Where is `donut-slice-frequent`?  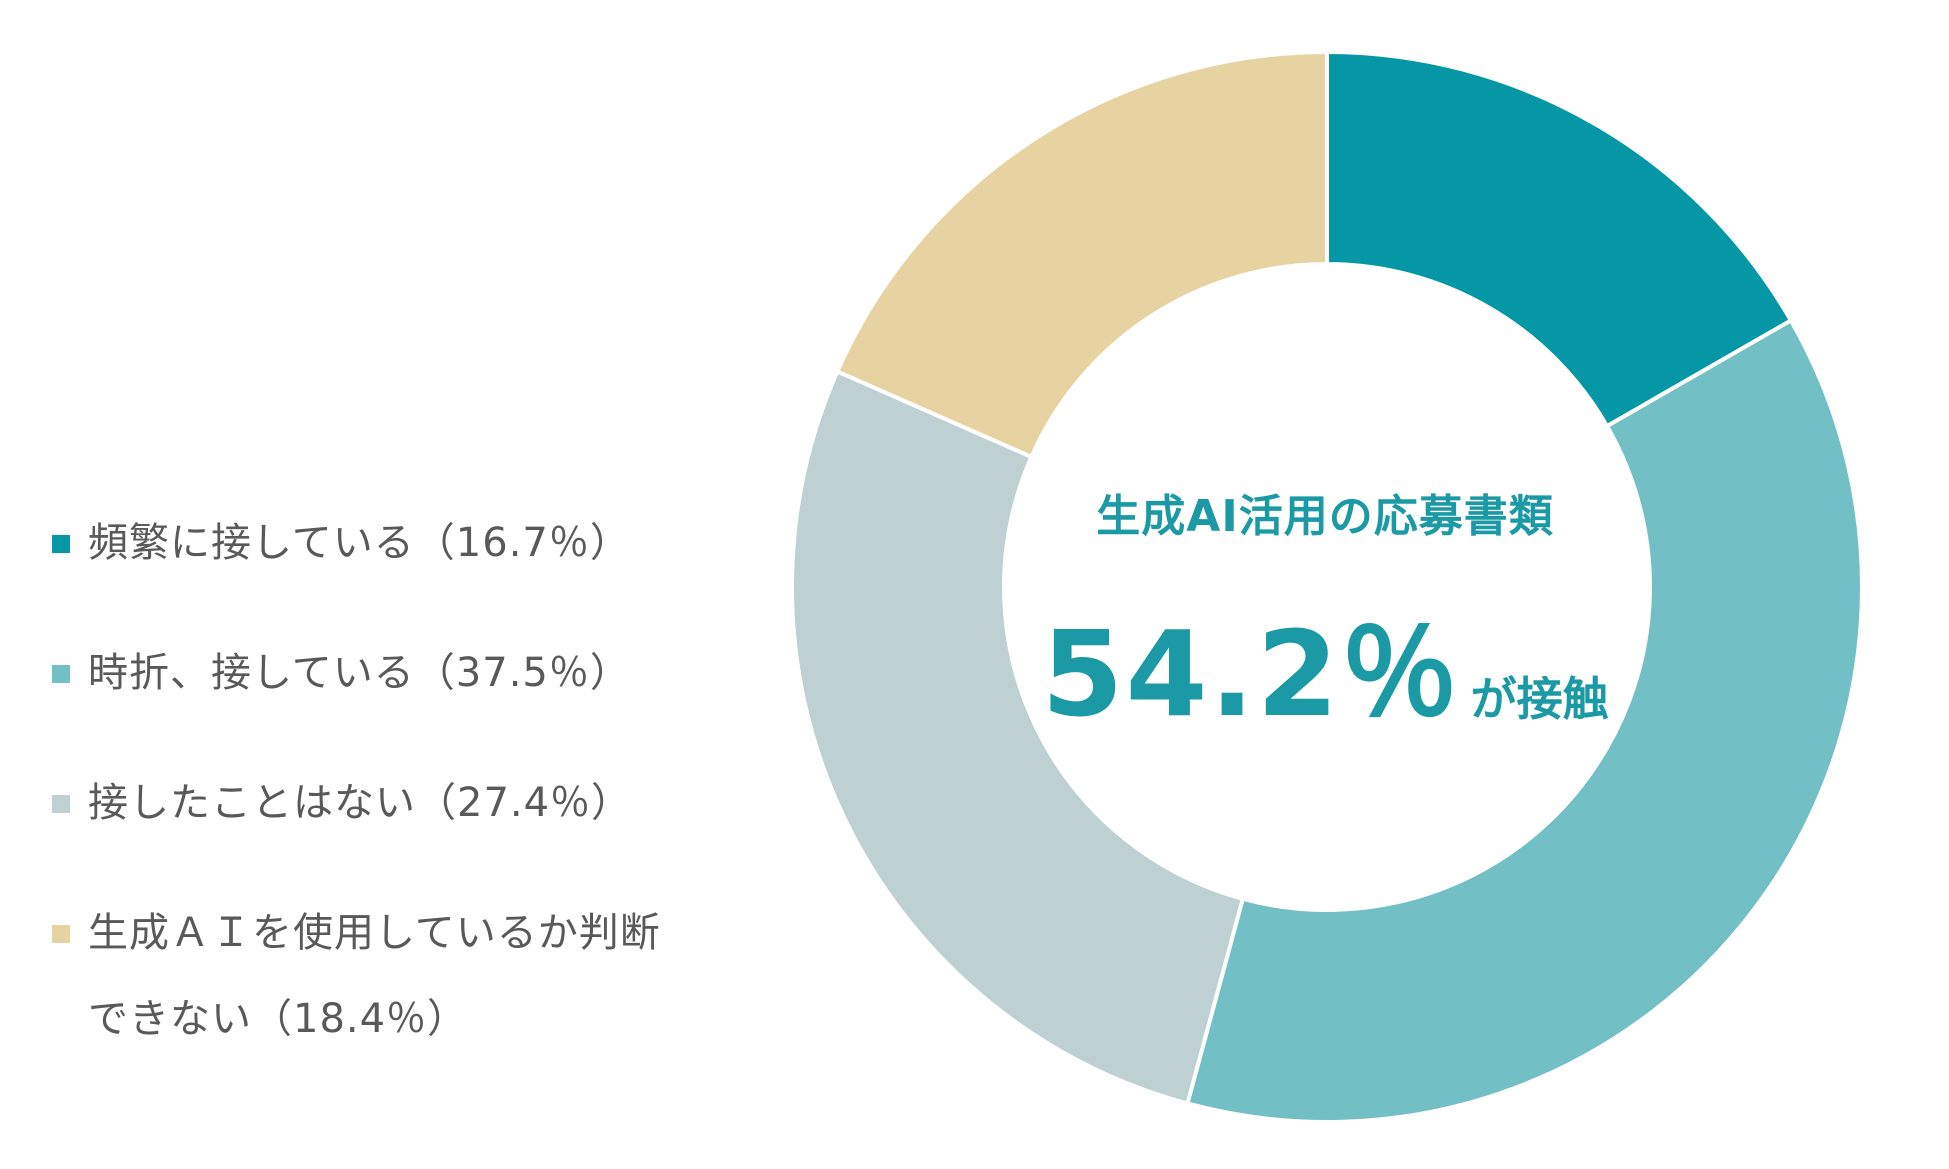
donut-slice-frequent is located at coordinates (1559, 239).